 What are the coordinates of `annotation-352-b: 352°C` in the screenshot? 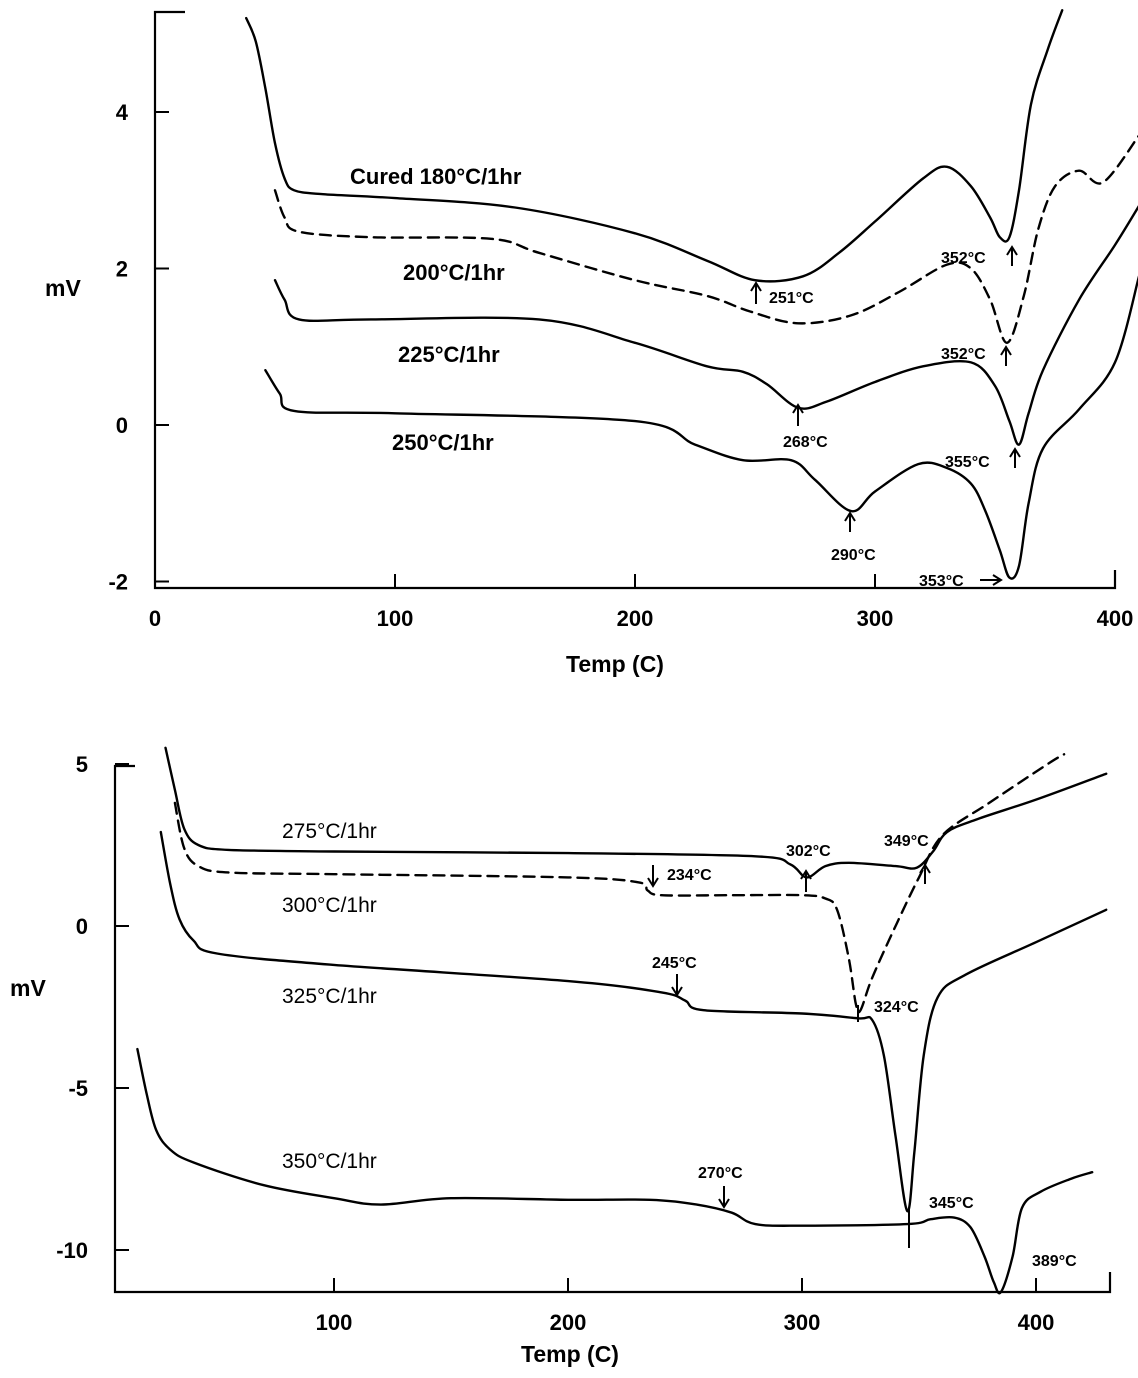 It's located at (963, 354).